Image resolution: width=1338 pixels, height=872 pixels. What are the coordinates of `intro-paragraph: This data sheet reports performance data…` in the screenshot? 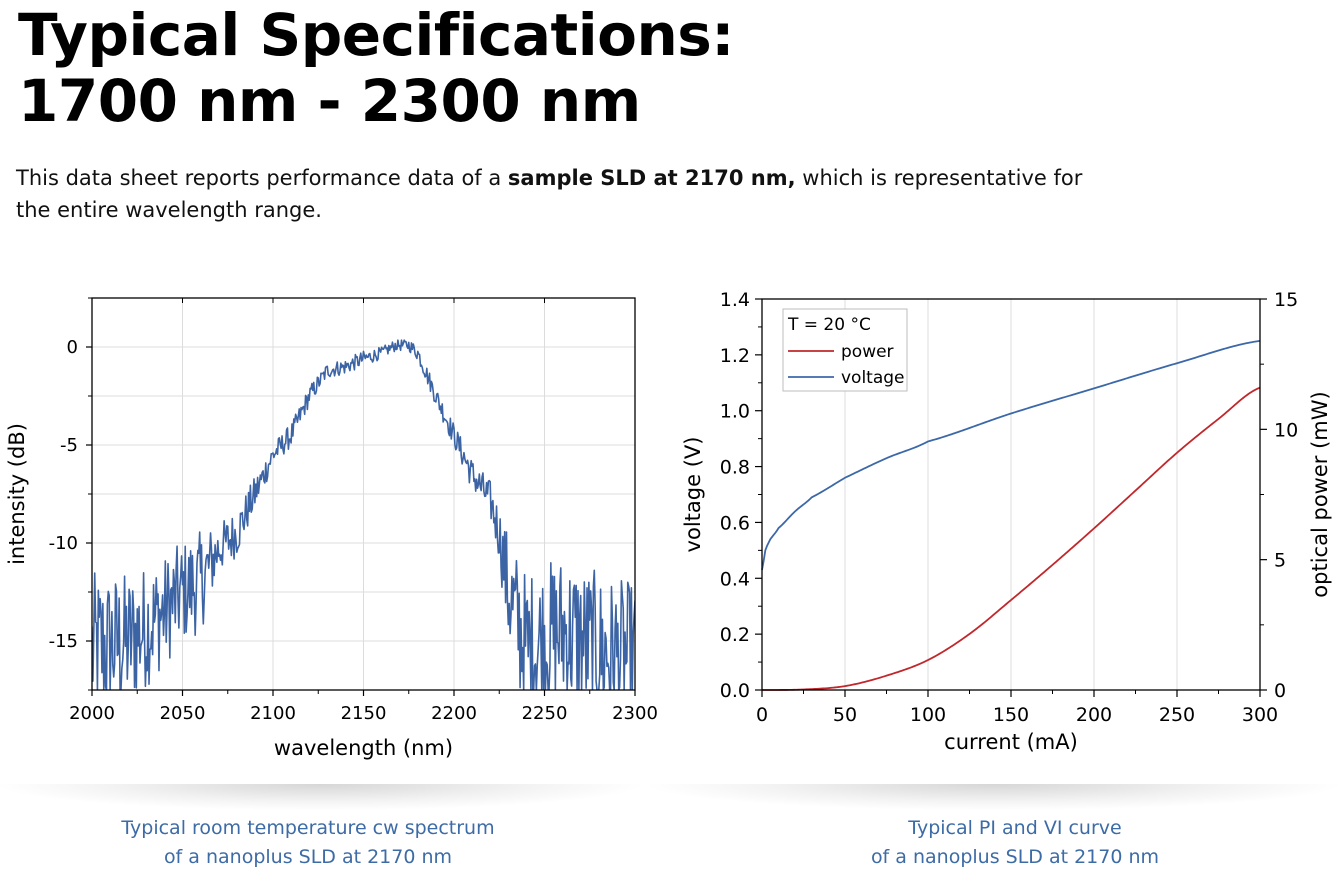 It's located at (556, 194).